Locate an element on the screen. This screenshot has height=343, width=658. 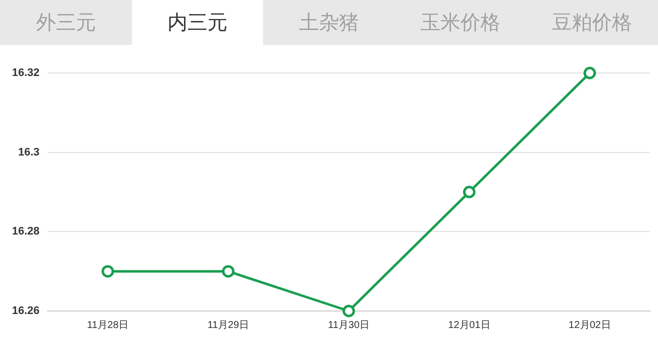
x-tick-label: 12月01日 is located at coordinates (469, 325).